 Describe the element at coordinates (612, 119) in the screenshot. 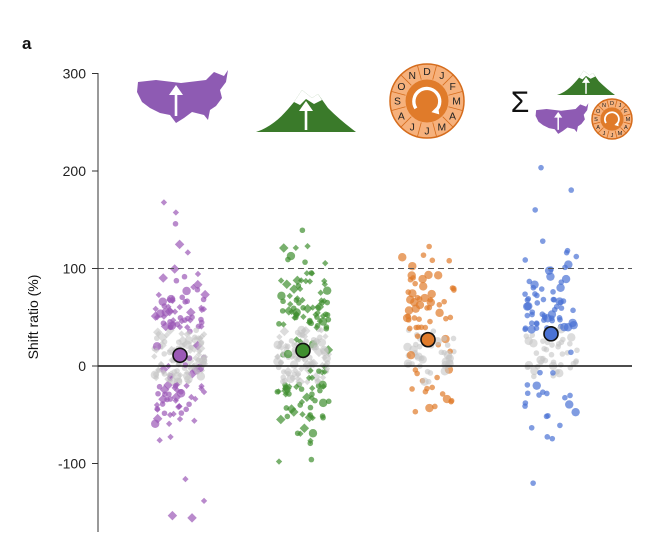

I see `wheel-inner` at that location.